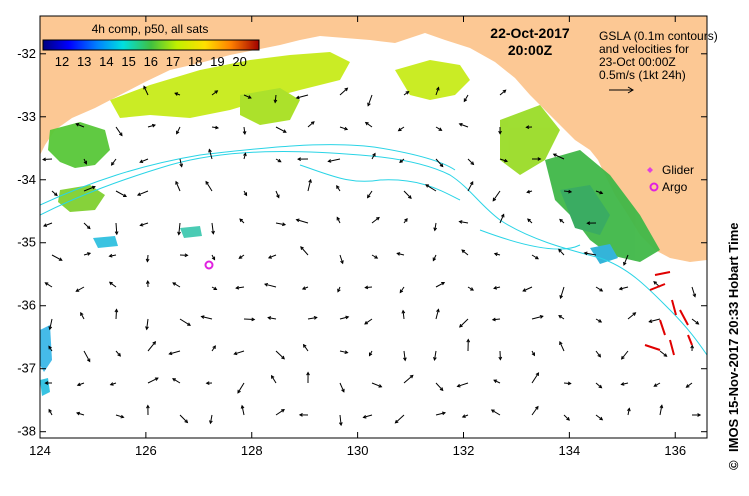 The height and width of the screenshot is (496, 749). What do you see at coordinates (26, 242) in the screenshot?
I see `lat-tick-label: -35` at bounding box center [26, 242].